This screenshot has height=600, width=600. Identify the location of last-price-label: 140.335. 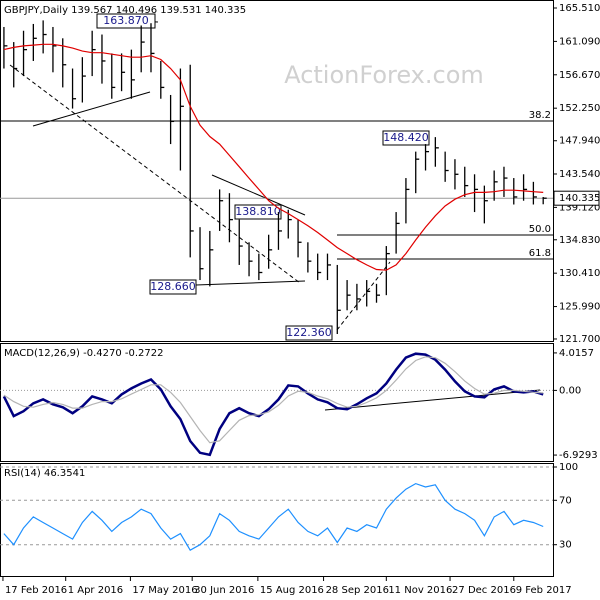
(579, 198).